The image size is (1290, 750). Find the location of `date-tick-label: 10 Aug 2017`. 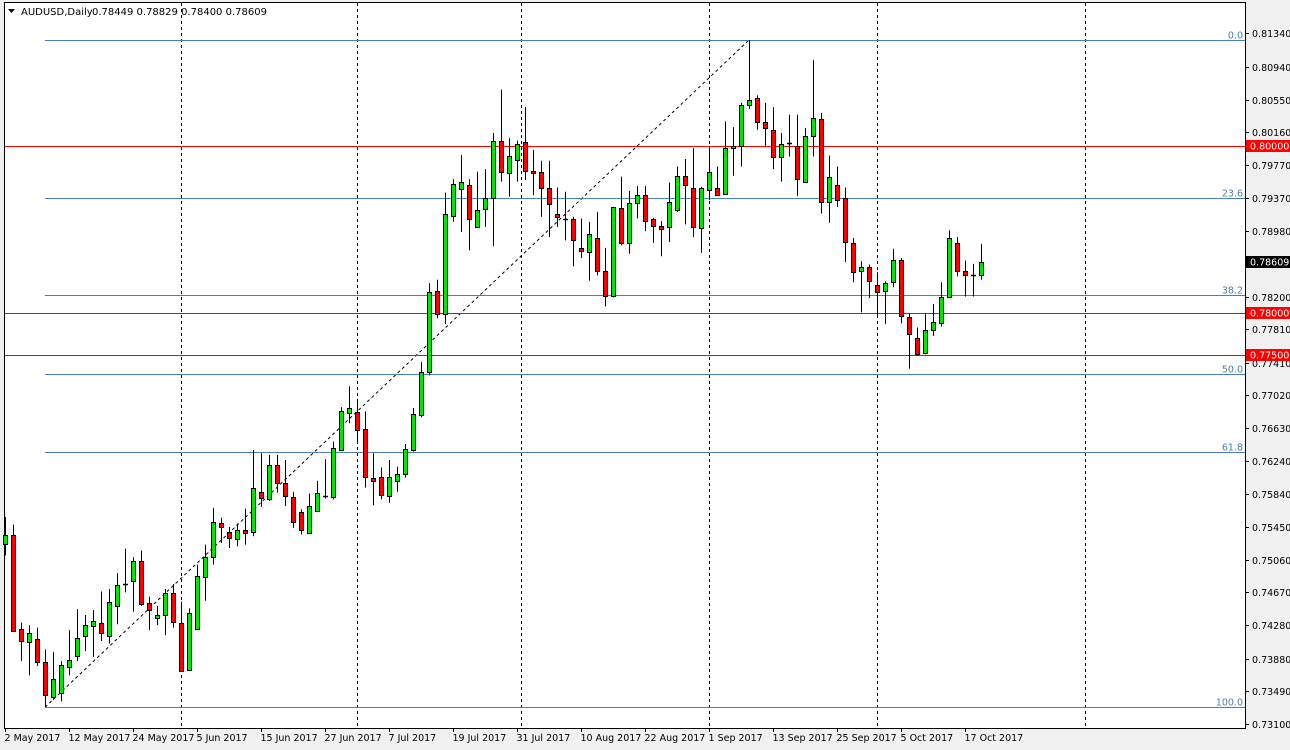

date-tick-label: 10 Aug 2017 is located at coordinates (611, 738).